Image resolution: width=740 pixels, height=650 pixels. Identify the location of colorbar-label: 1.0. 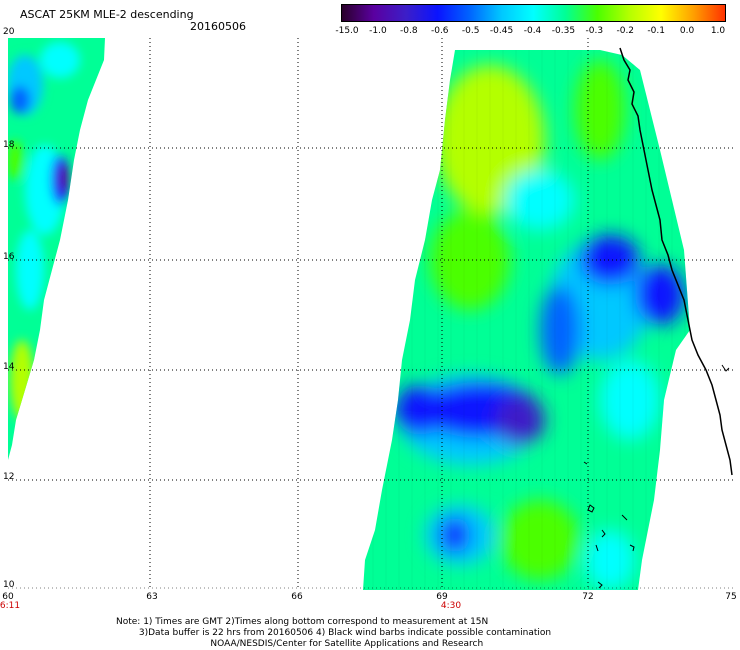
(718, 31).